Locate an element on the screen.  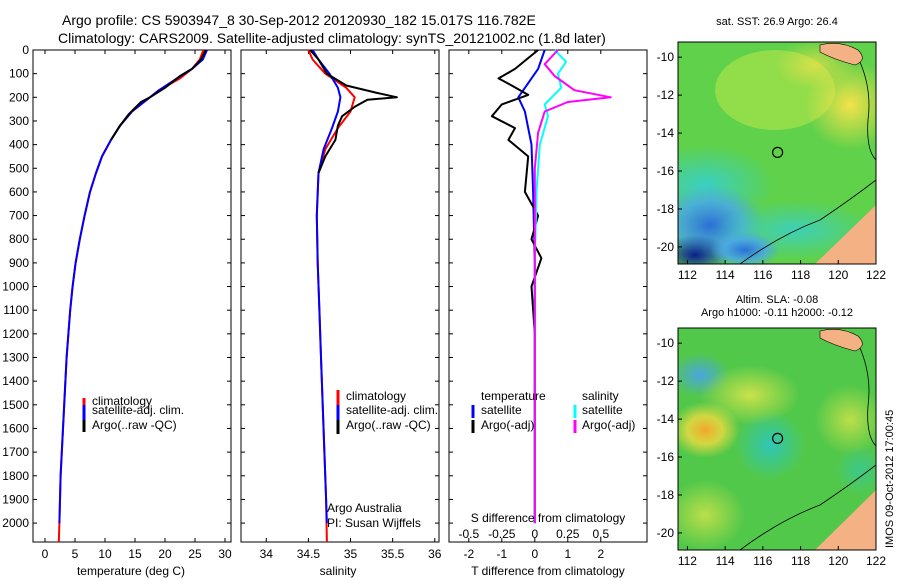
series-line-salinity-argo-adj is located at coordinates (572, 286).